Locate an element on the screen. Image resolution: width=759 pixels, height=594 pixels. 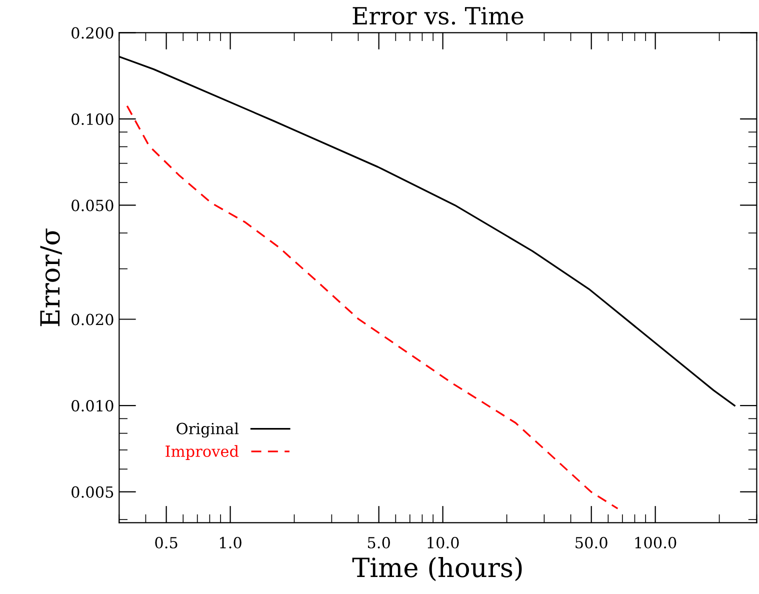
x-axis-title: Time (hours) is located at coordinates (437, 569).